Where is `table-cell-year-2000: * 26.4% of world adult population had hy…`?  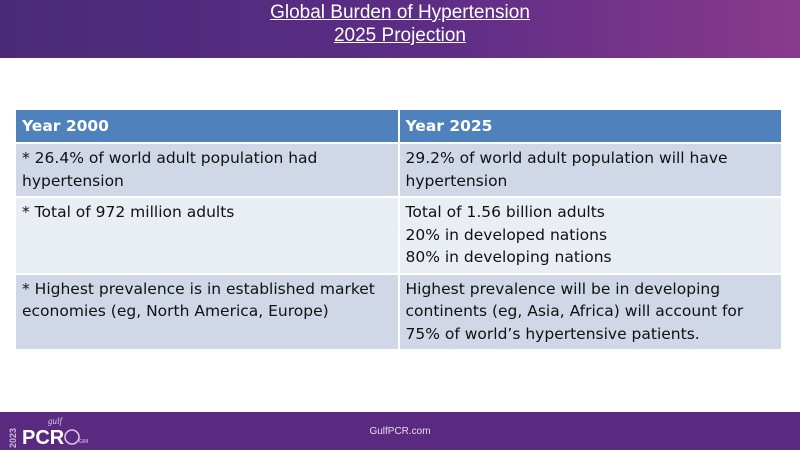 table-cell-year-2000: * 26.4% of world adult population had hy… is located at coordinates (208, 169).